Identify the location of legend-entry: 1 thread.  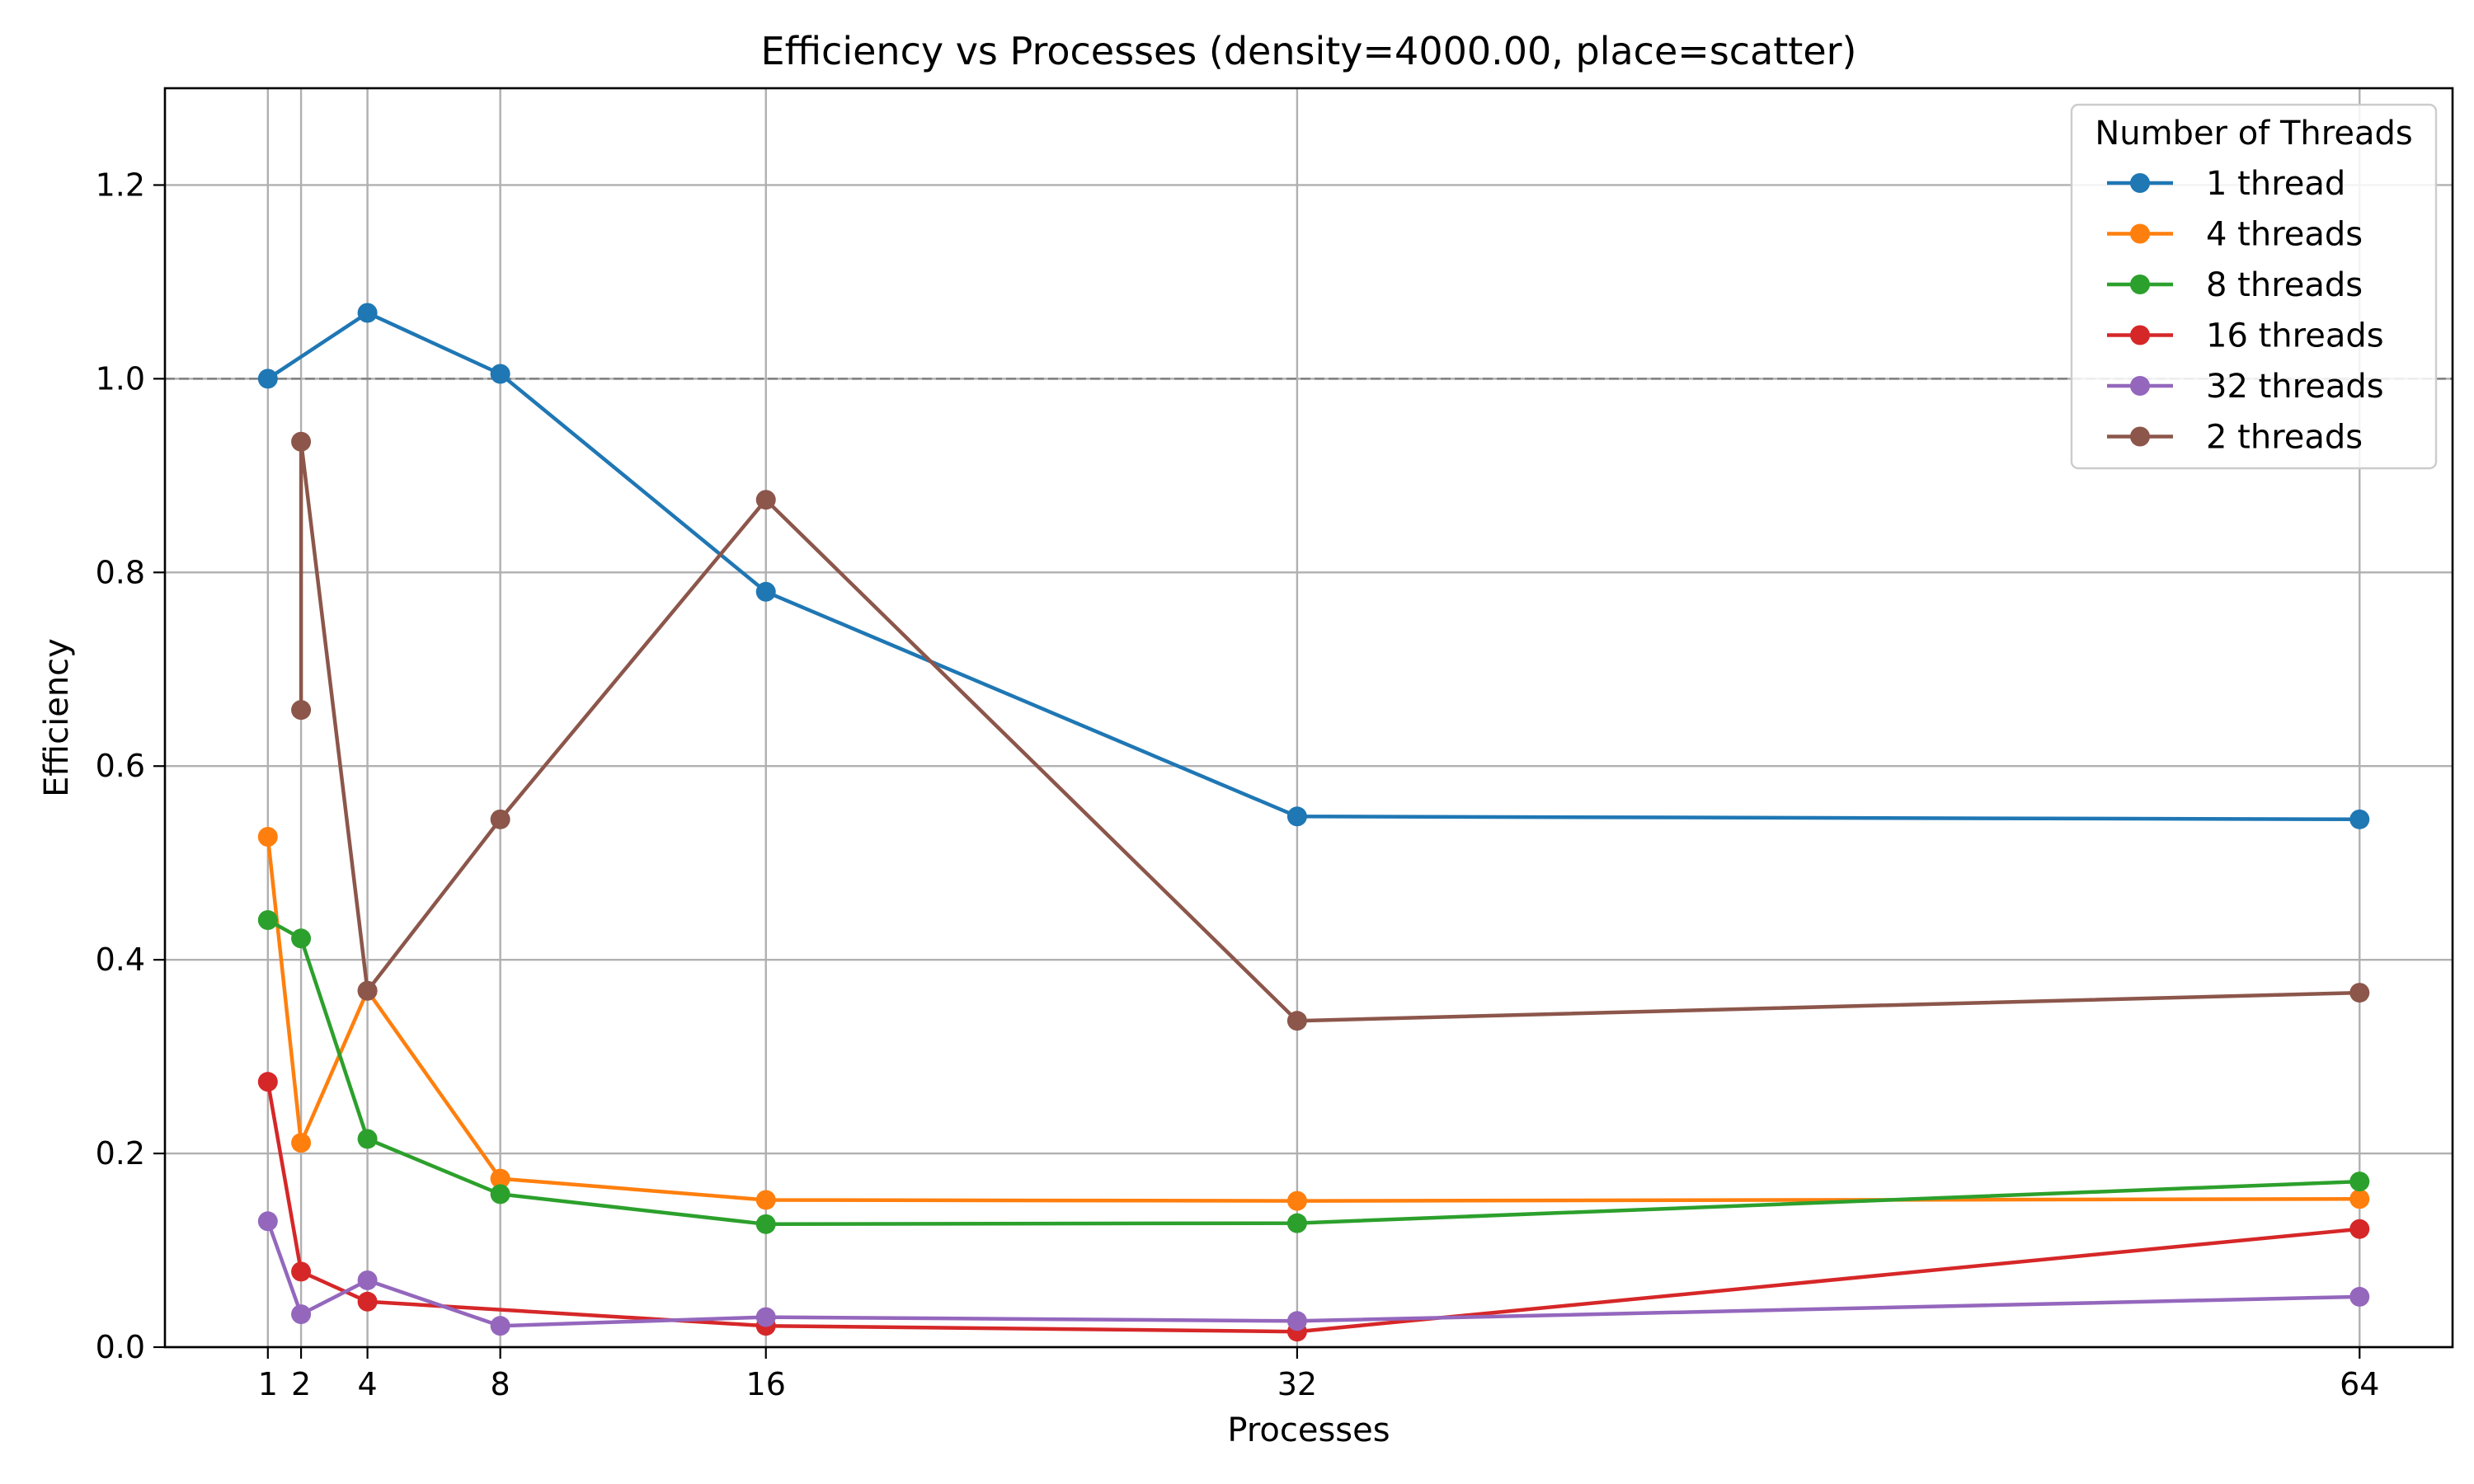
(2226, 184).